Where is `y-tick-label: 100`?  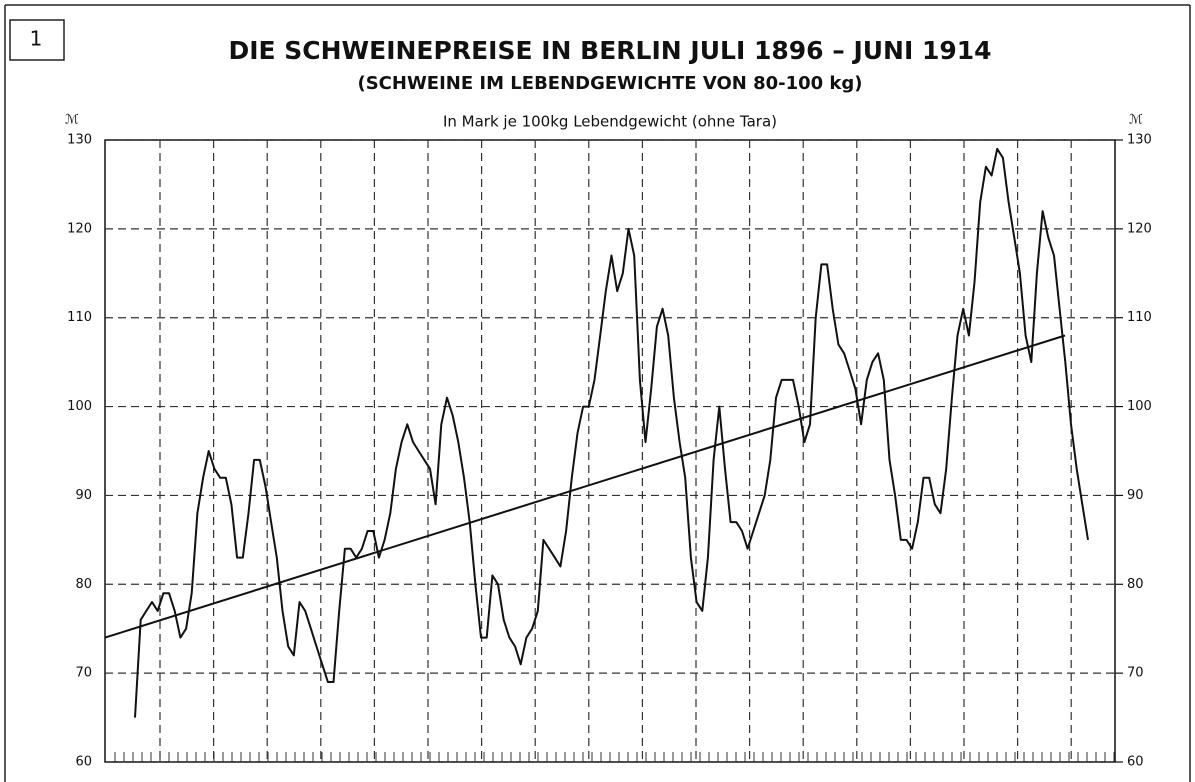 y-tick-label: 100 is located at coordinates (79, 406).